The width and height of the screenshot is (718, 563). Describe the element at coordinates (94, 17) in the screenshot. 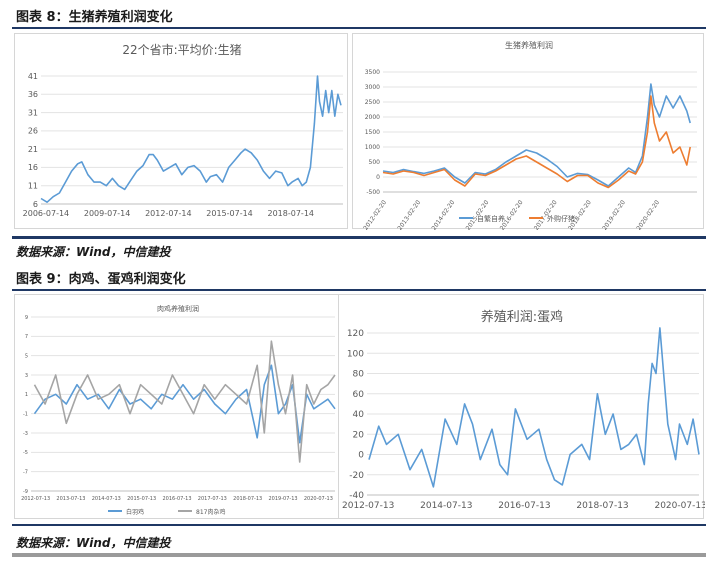

I see `figure-8-title: 图表 8：生猪养殖利润变化` at that location.